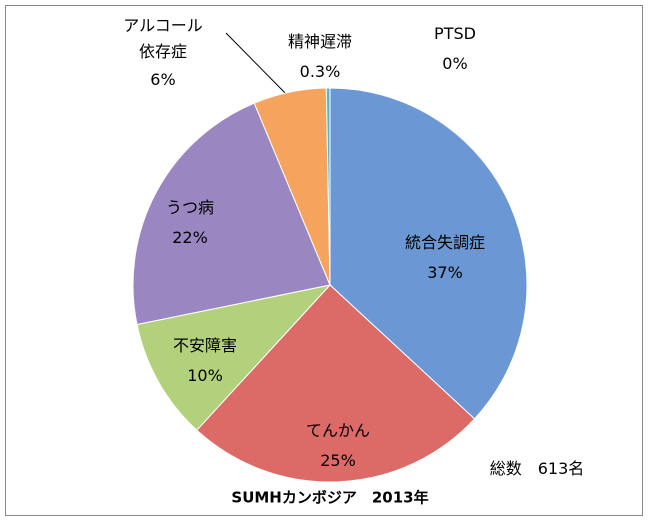  Describe the element at coordinates (190, 207) in the screenshot. I see `category-label: うつ病` at that location.